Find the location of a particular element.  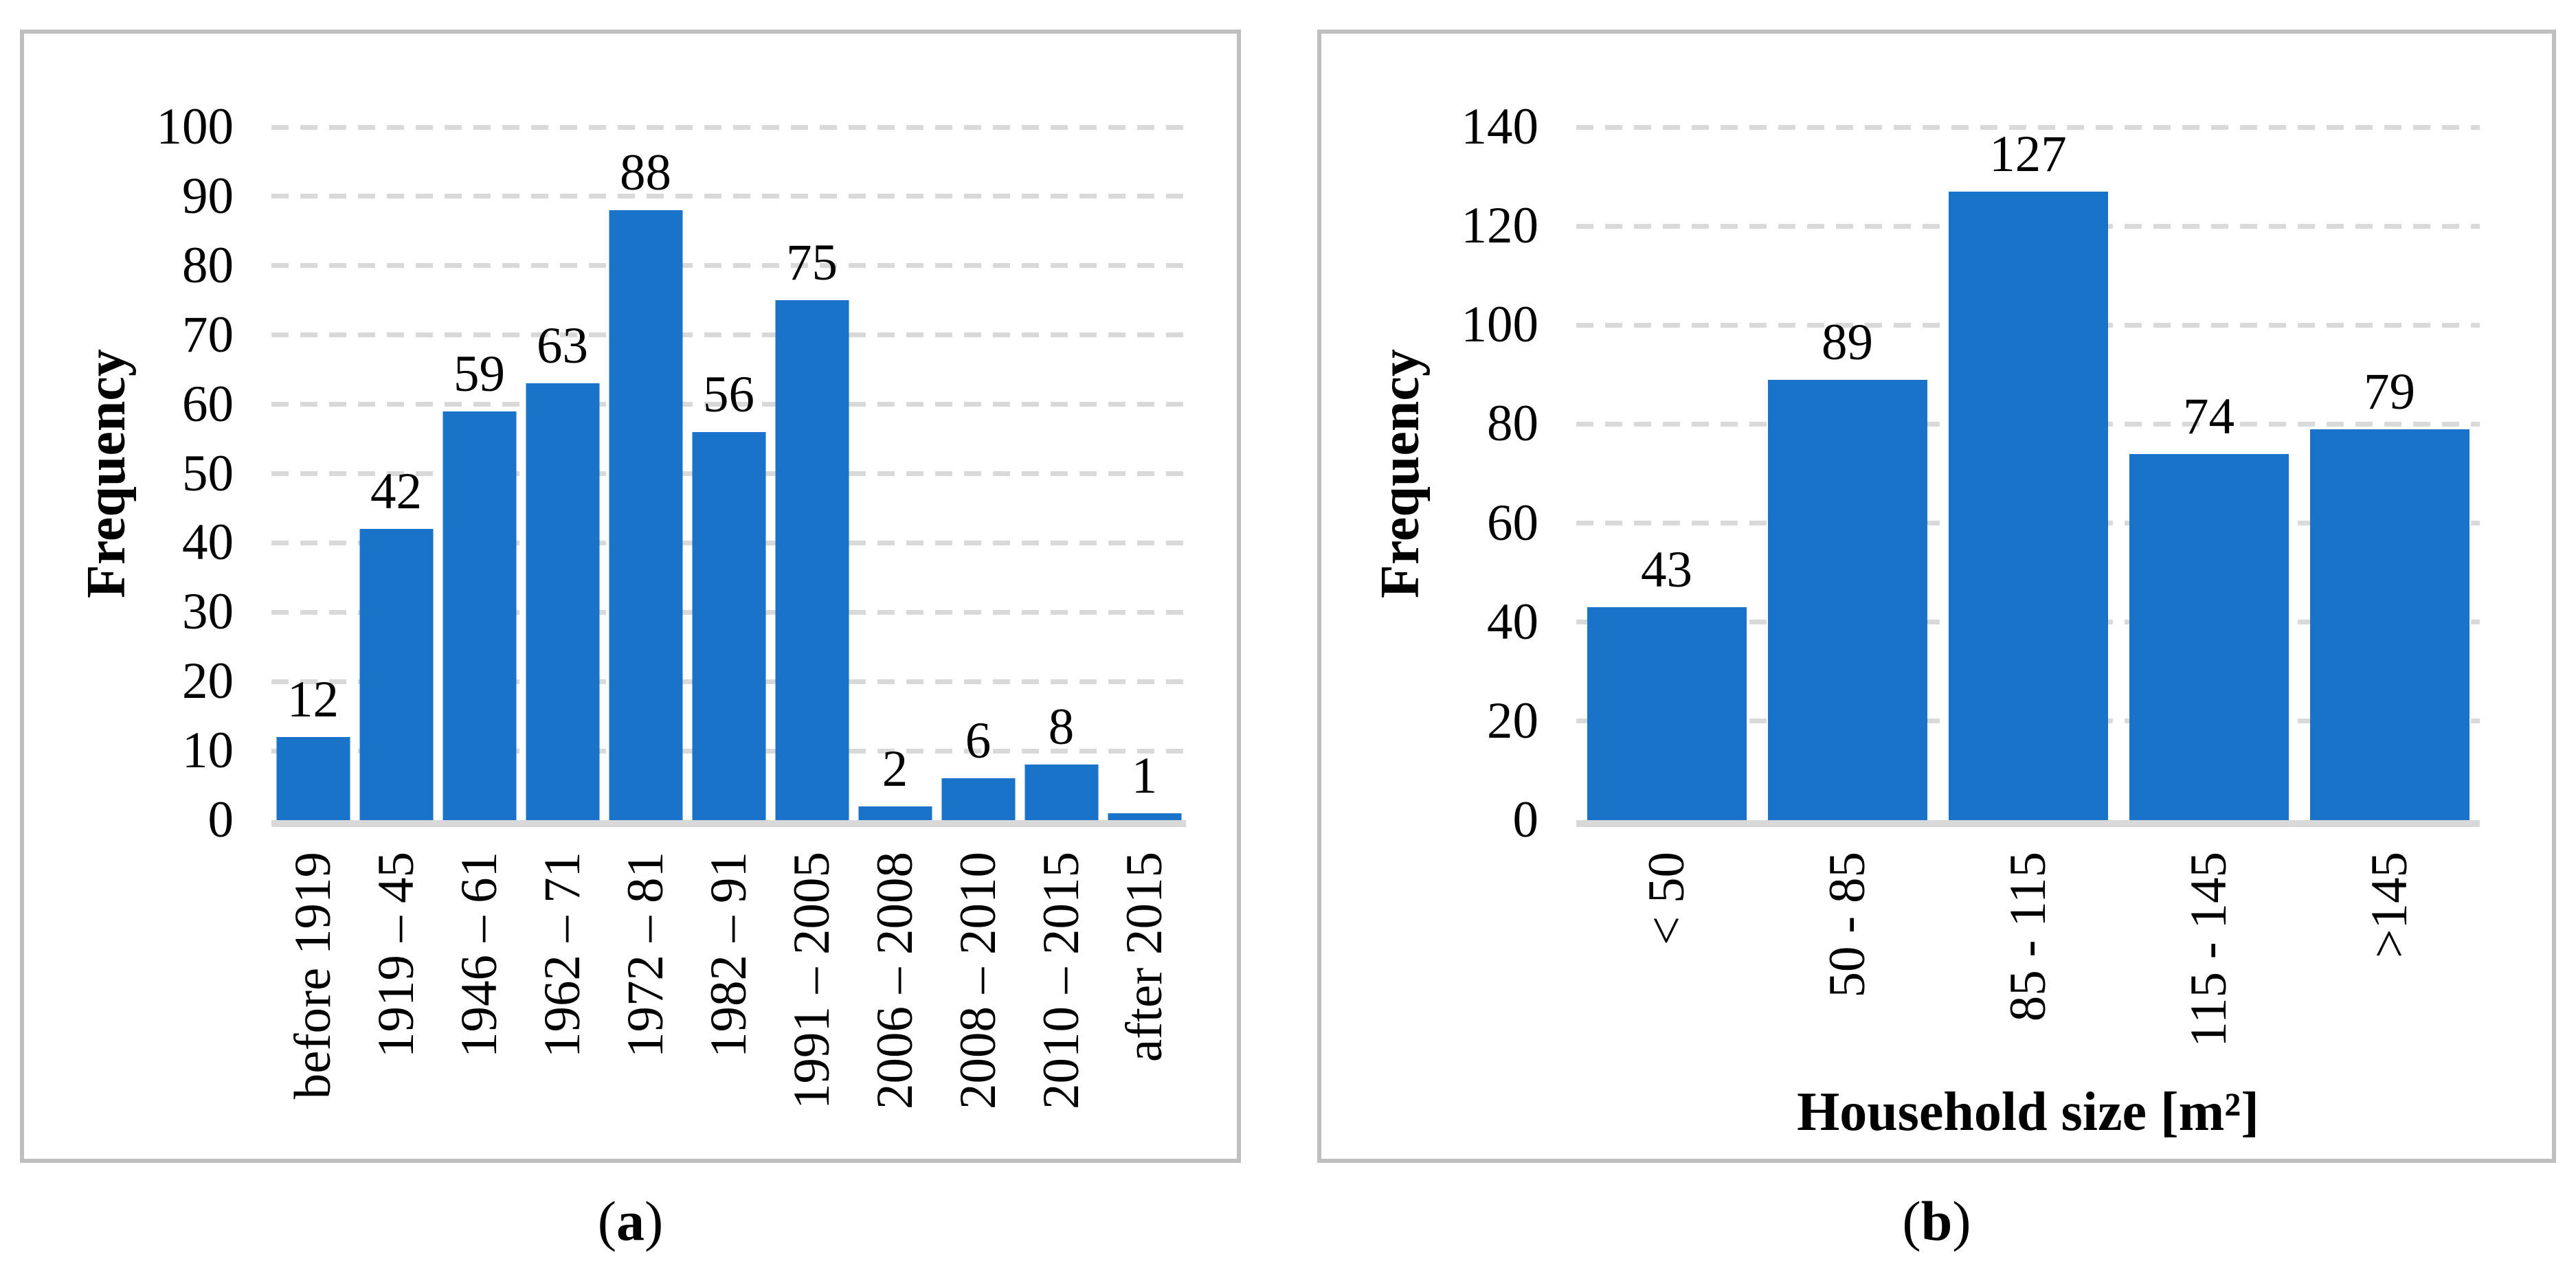

y-tick-label: 70 is located at coordinates (208, 334).